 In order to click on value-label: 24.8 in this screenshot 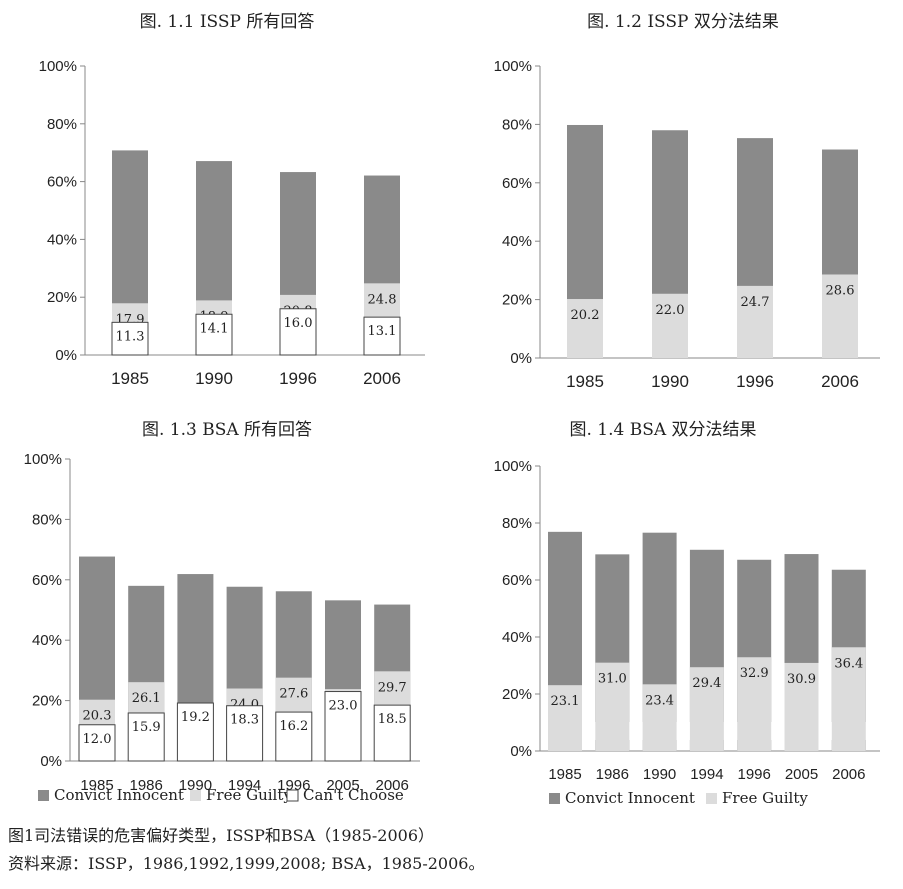, I will do `click(382, 299)`.